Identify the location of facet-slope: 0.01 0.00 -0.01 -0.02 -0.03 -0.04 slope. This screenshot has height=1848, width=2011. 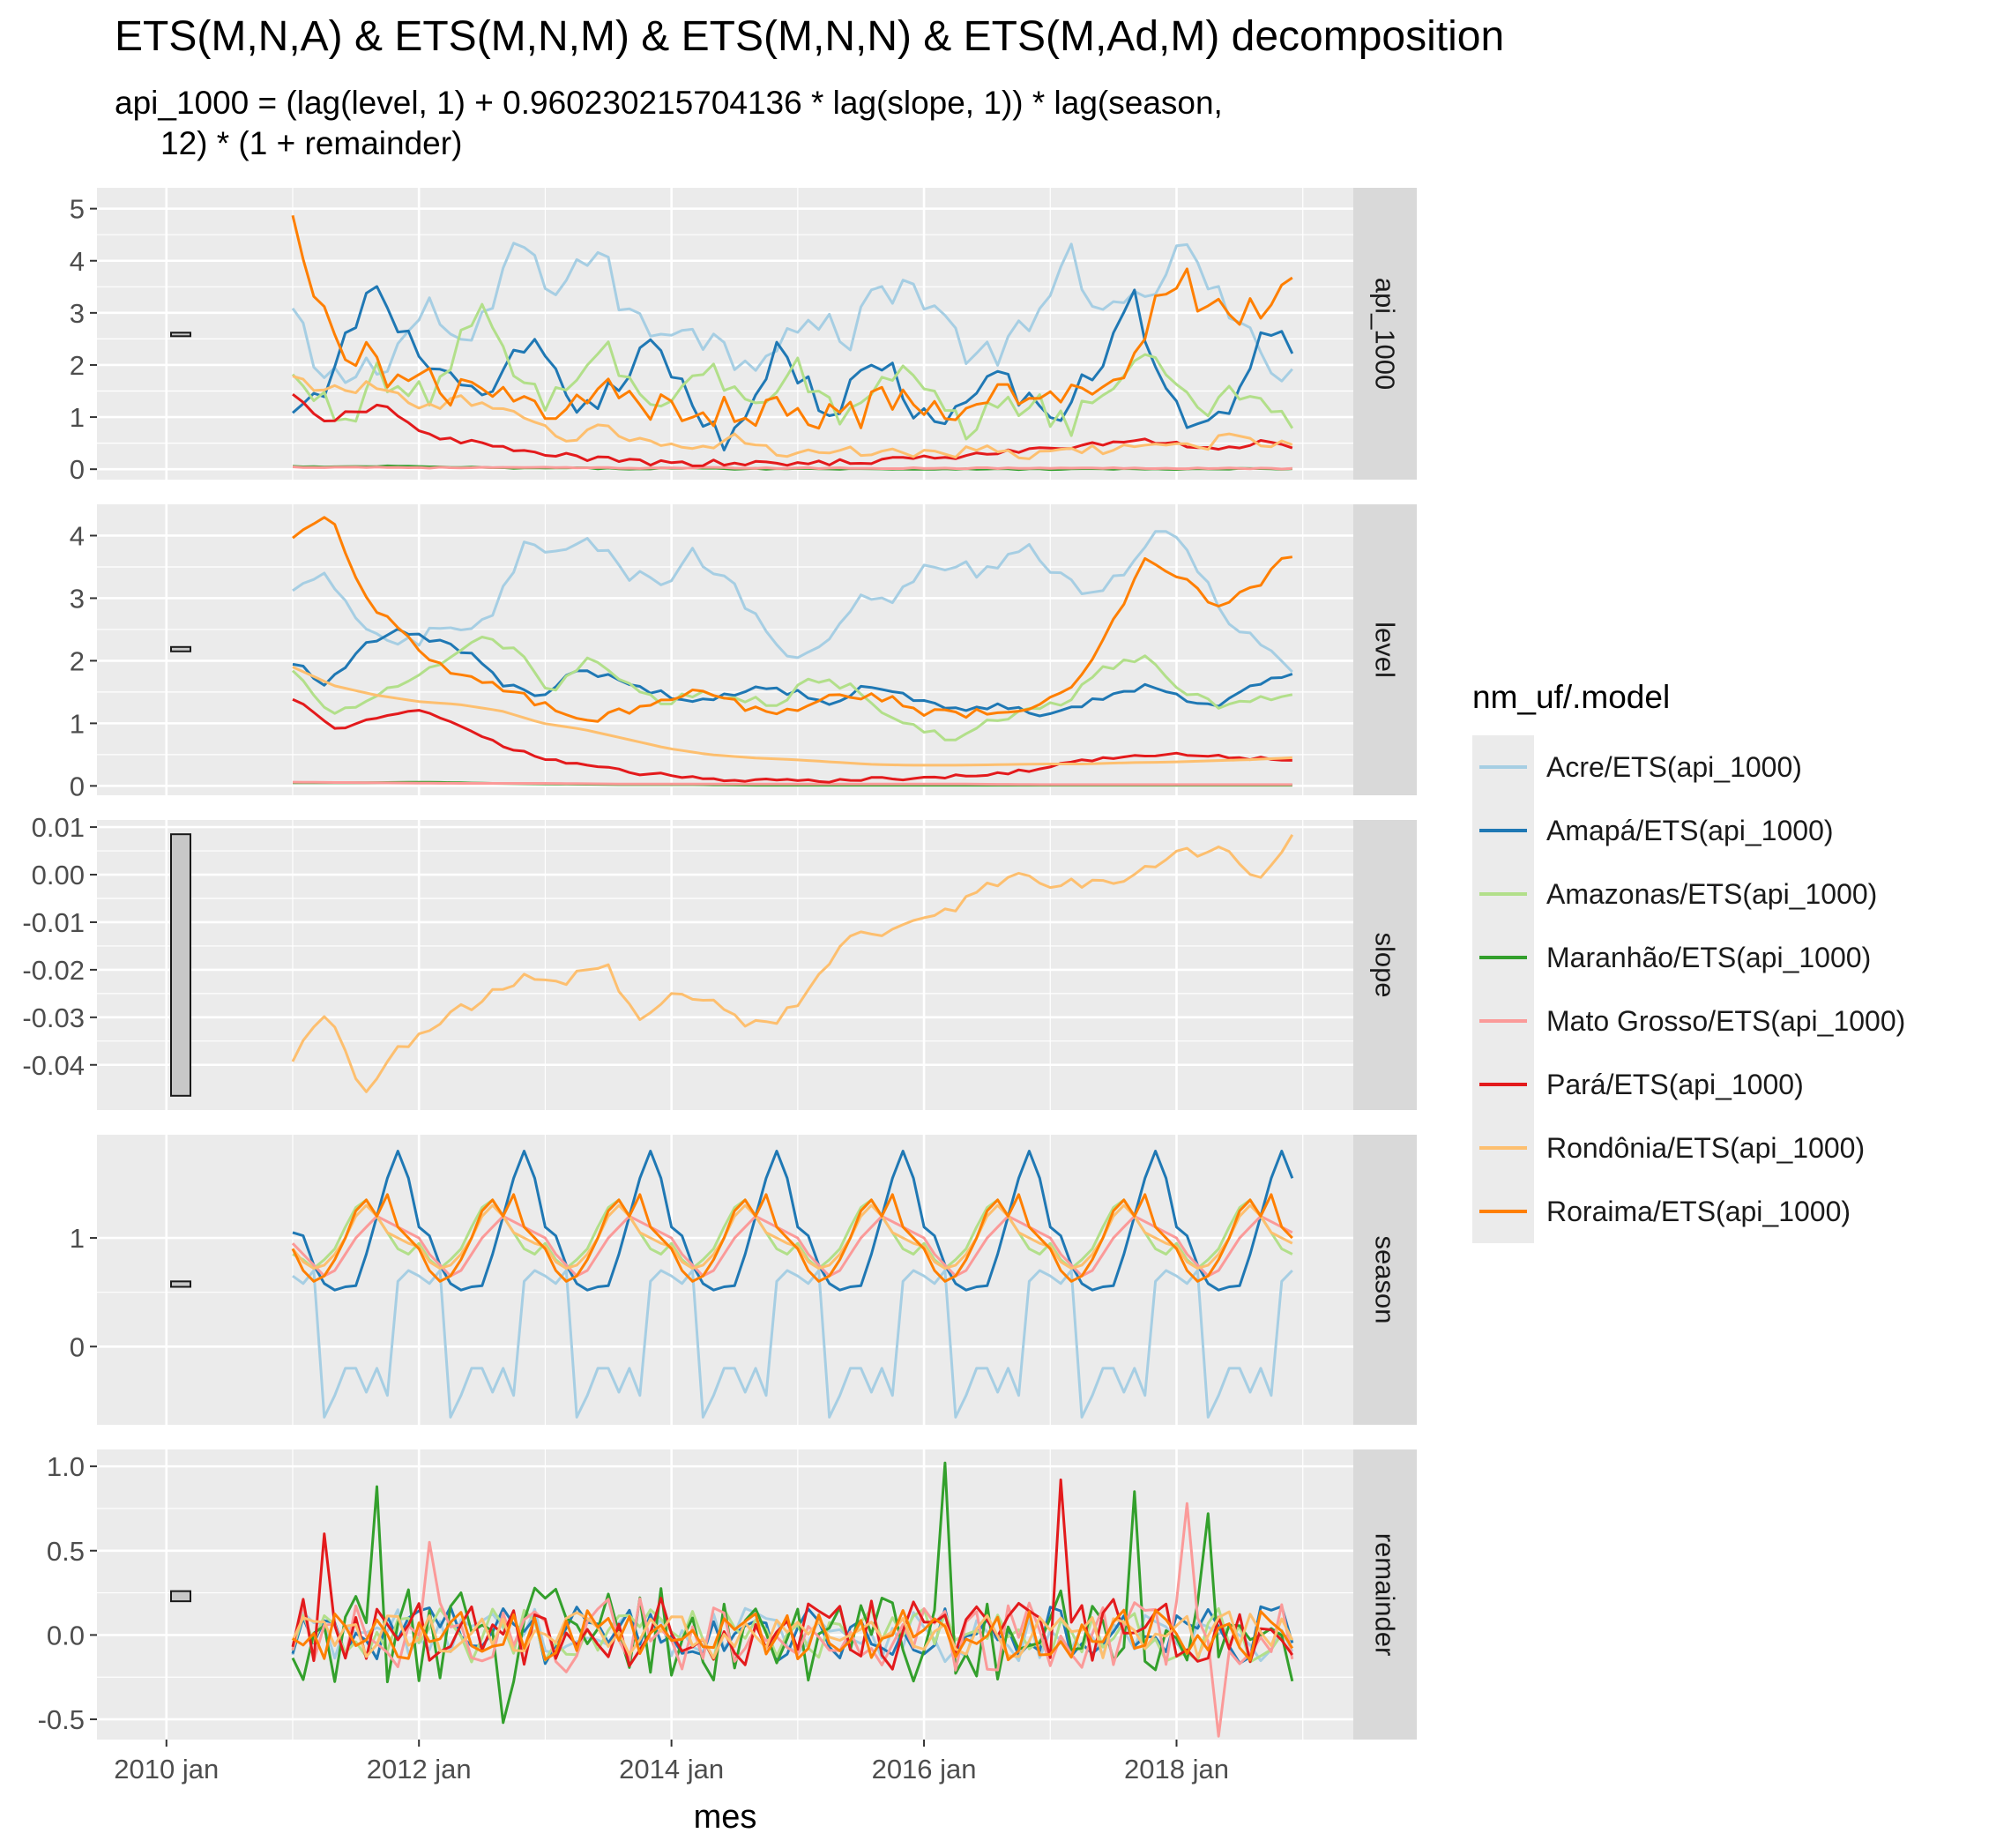
(719, 961).